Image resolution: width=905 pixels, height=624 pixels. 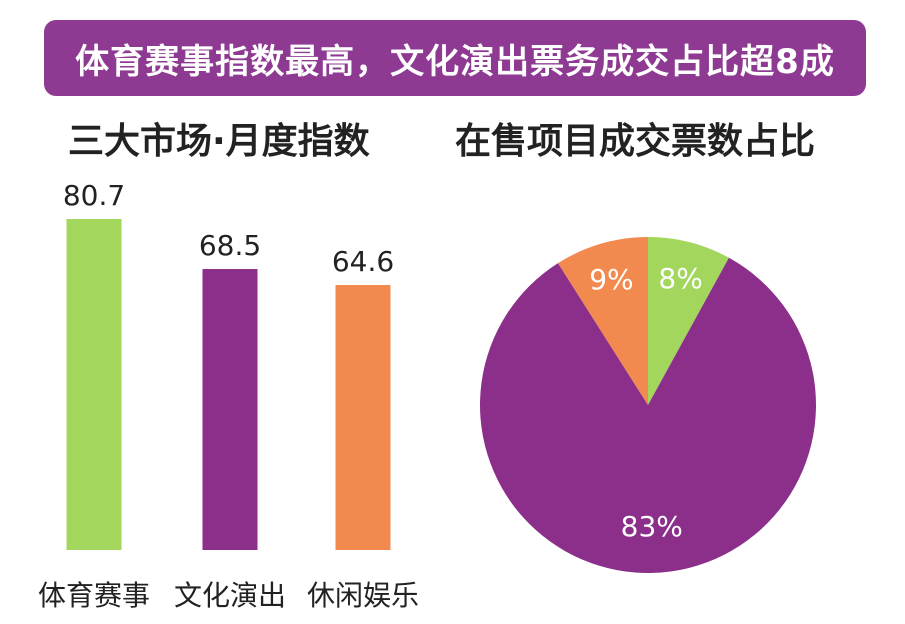 What do you see at coordinates (652, 526) in the screenshot?
I see `pie-slice-label-2: 83%` at bounding box center [652, 526].